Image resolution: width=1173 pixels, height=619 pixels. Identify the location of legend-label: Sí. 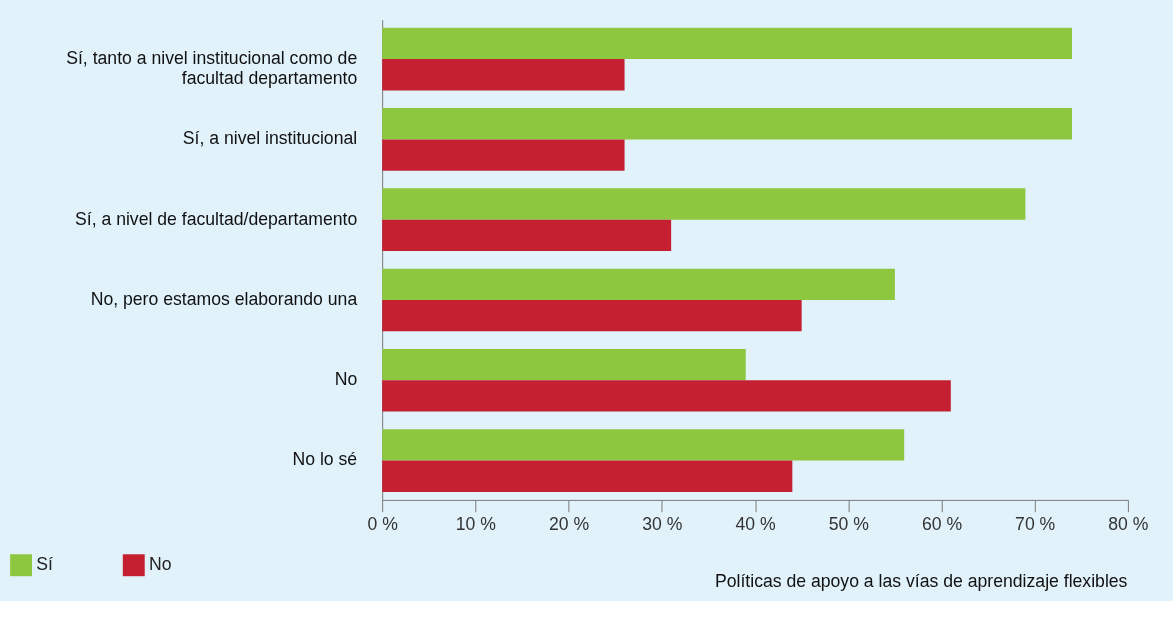
(45, 564).